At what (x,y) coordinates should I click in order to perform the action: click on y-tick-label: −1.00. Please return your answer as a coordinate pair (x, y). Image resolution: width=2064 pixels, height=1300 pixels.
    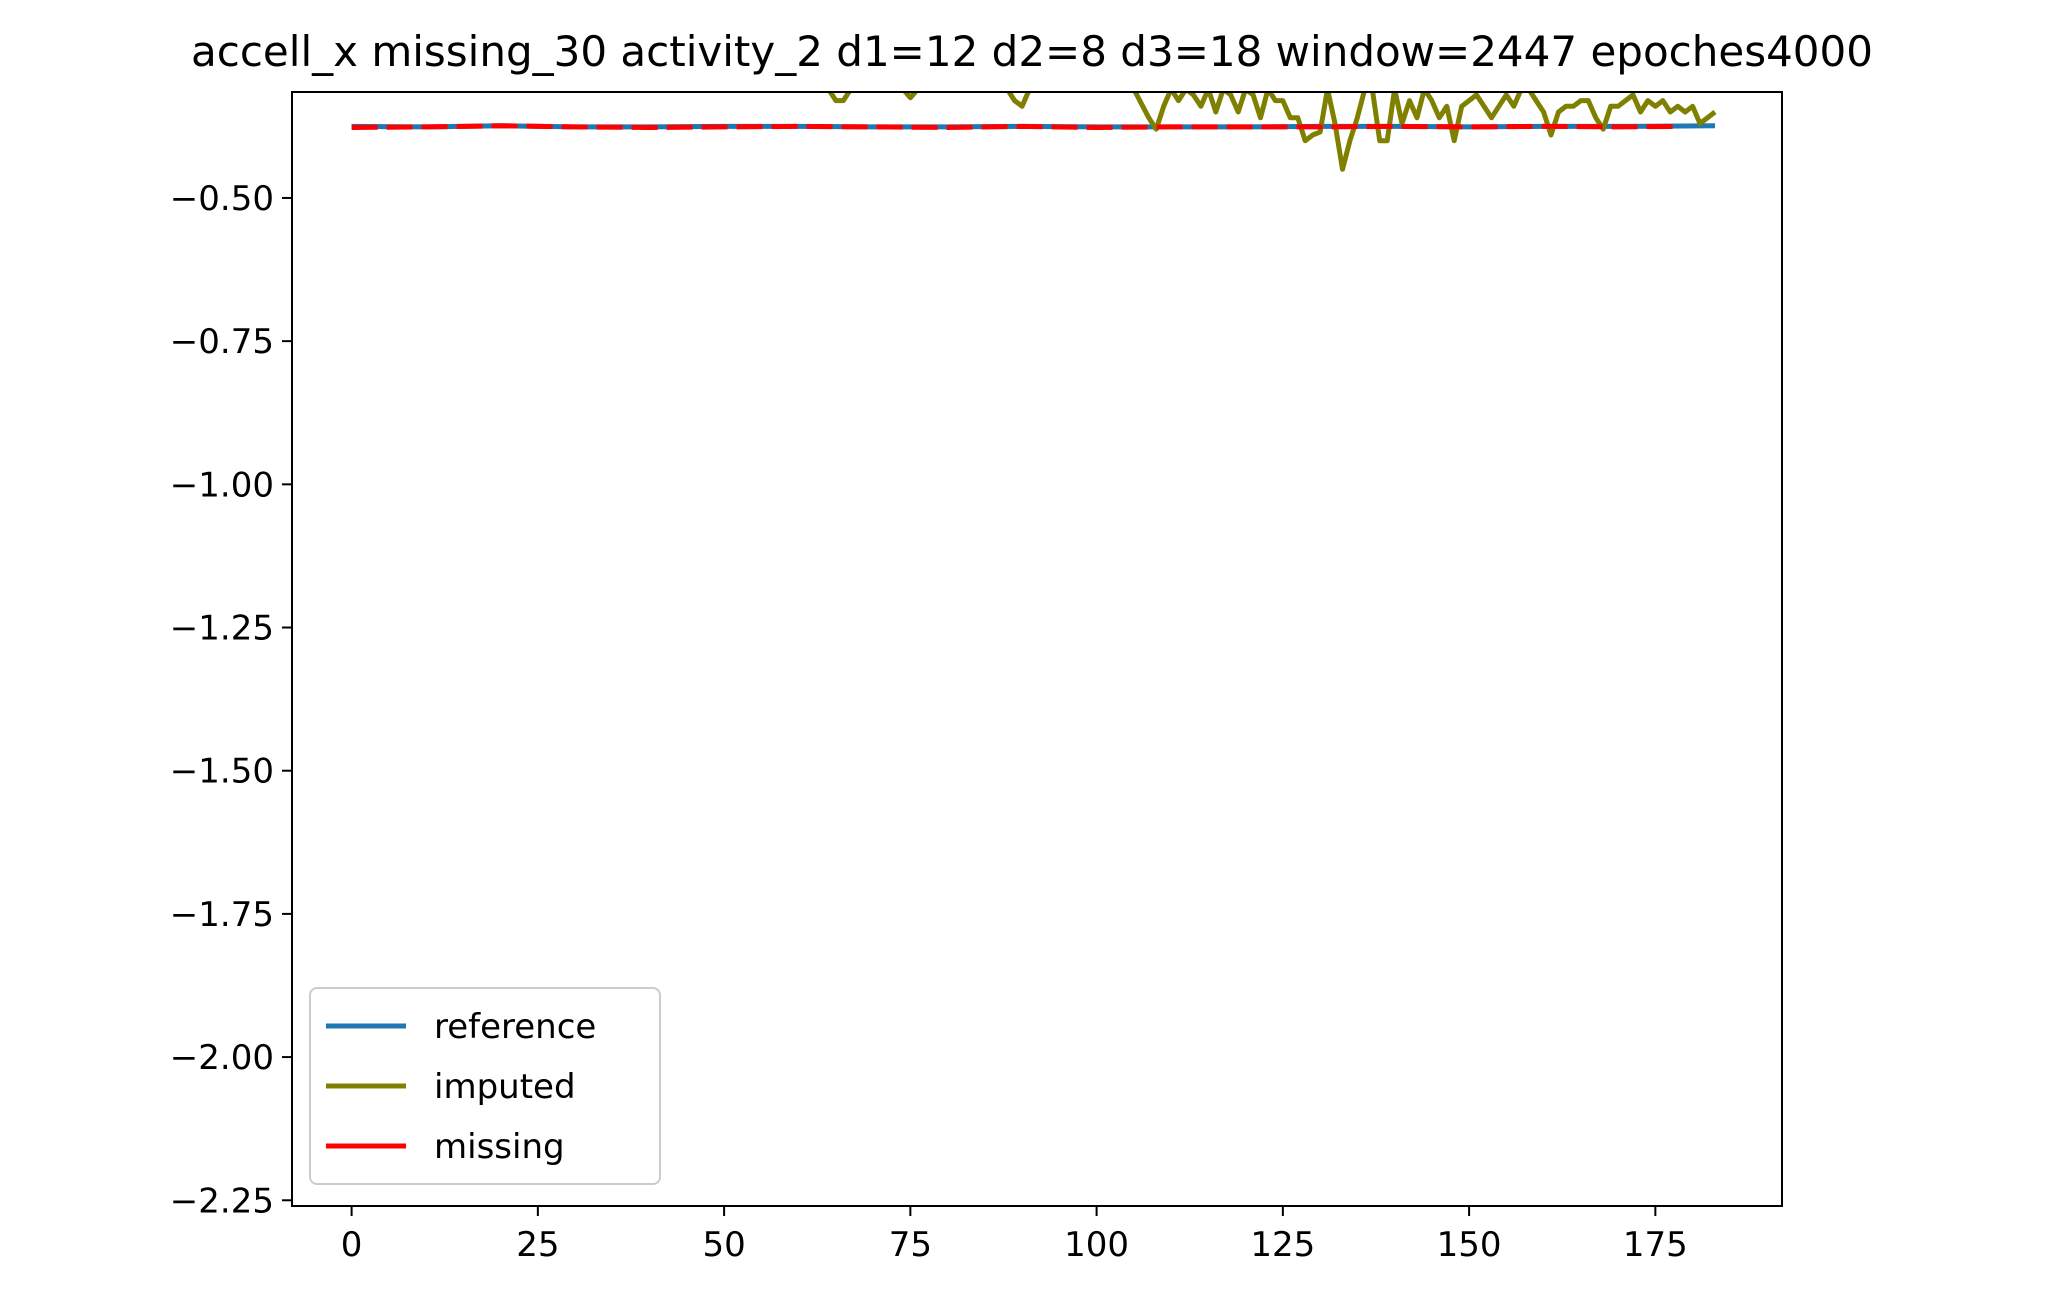
    Looking at the image, I should click on (222, 485).